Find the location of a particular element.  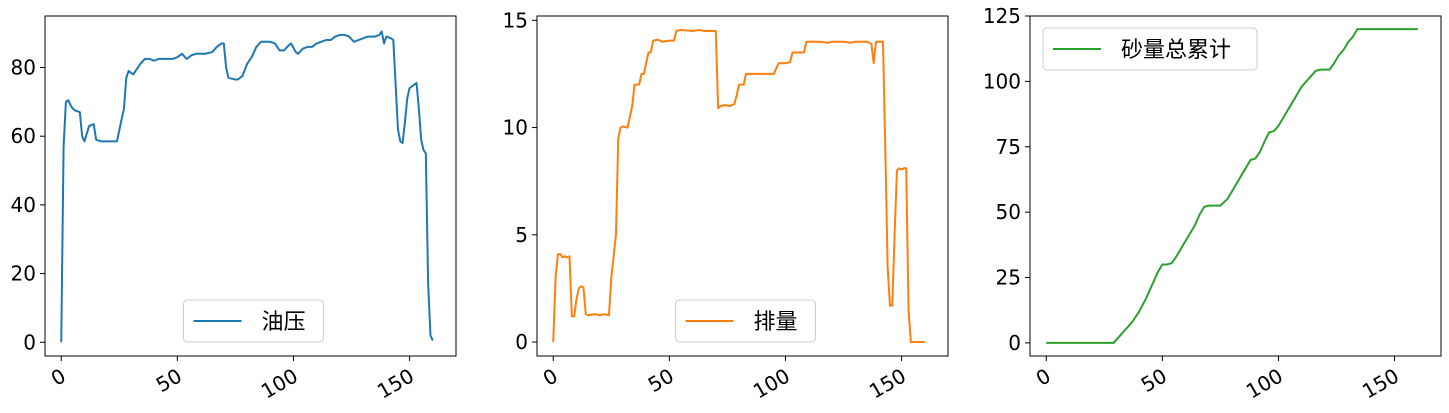

y-tick-label: 20 is located at coordinates (23, 274).